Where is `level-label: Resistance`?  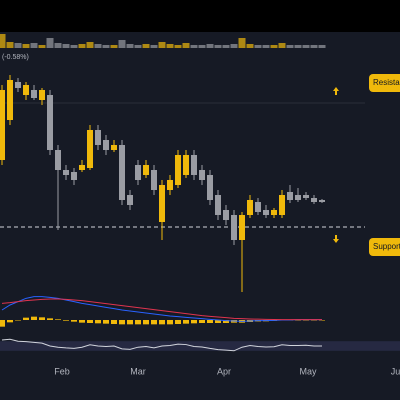 level-label: Resistance is located at coordinates (386, 82).